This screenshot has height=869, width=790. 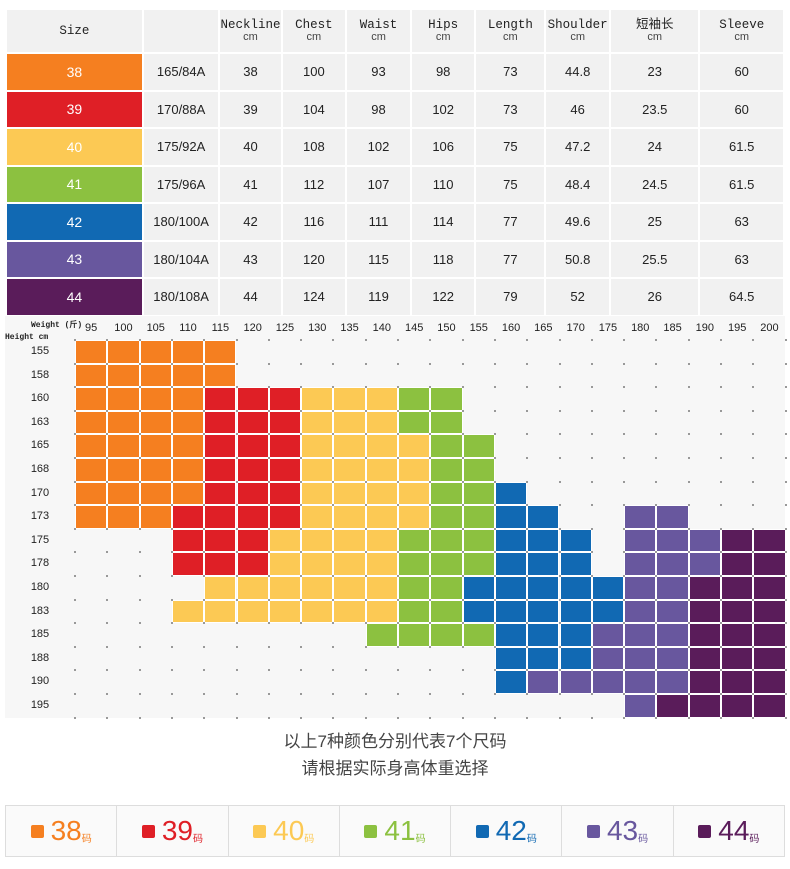 I want to click on column-header: Neckline cm, so click(x=250, y=31).